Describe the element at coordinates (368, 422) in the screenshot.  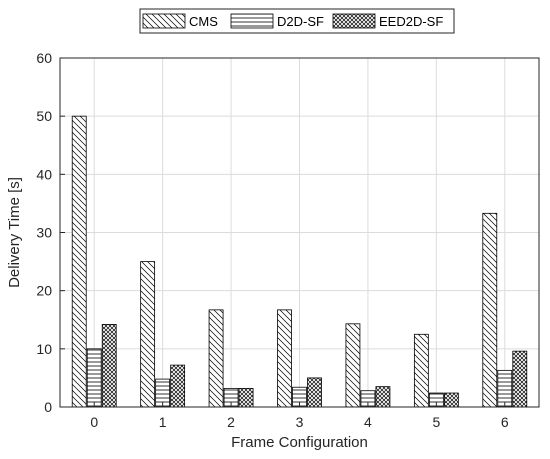
I see `x-tick-label: 4` at that location.